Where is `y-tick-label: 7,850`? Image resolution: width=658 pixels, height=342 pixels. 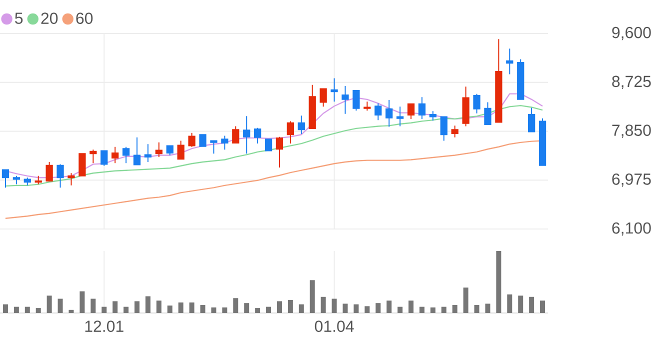
y-tick-label: 7,850 is located at coordinates (631, 131).